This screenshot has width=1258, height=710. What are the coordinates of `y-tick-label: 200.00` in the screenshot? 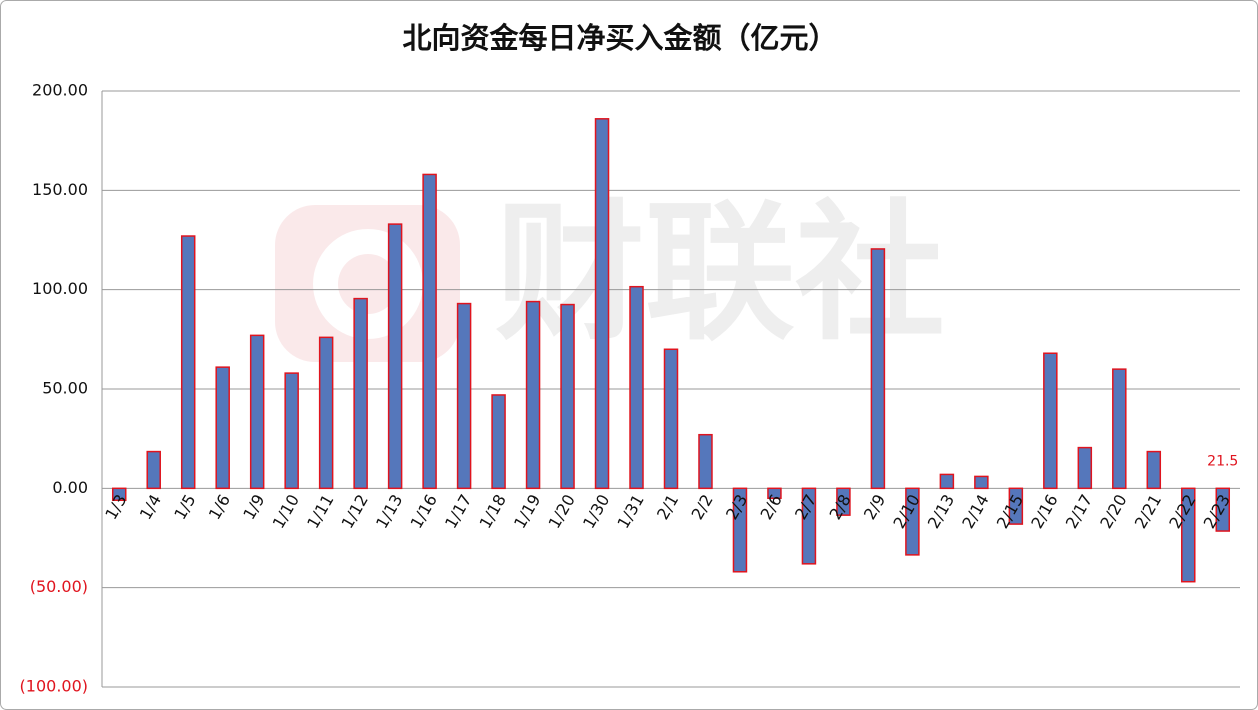 It's located at (60, 90).